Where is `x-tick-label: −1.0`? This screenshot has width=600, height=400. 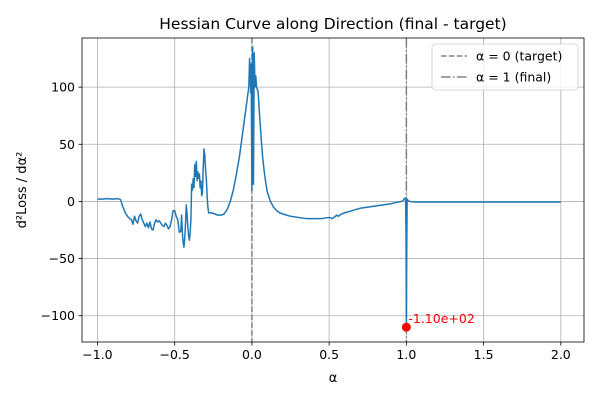
x-tick-label: −1.0 is located at coordinates (97, 354).